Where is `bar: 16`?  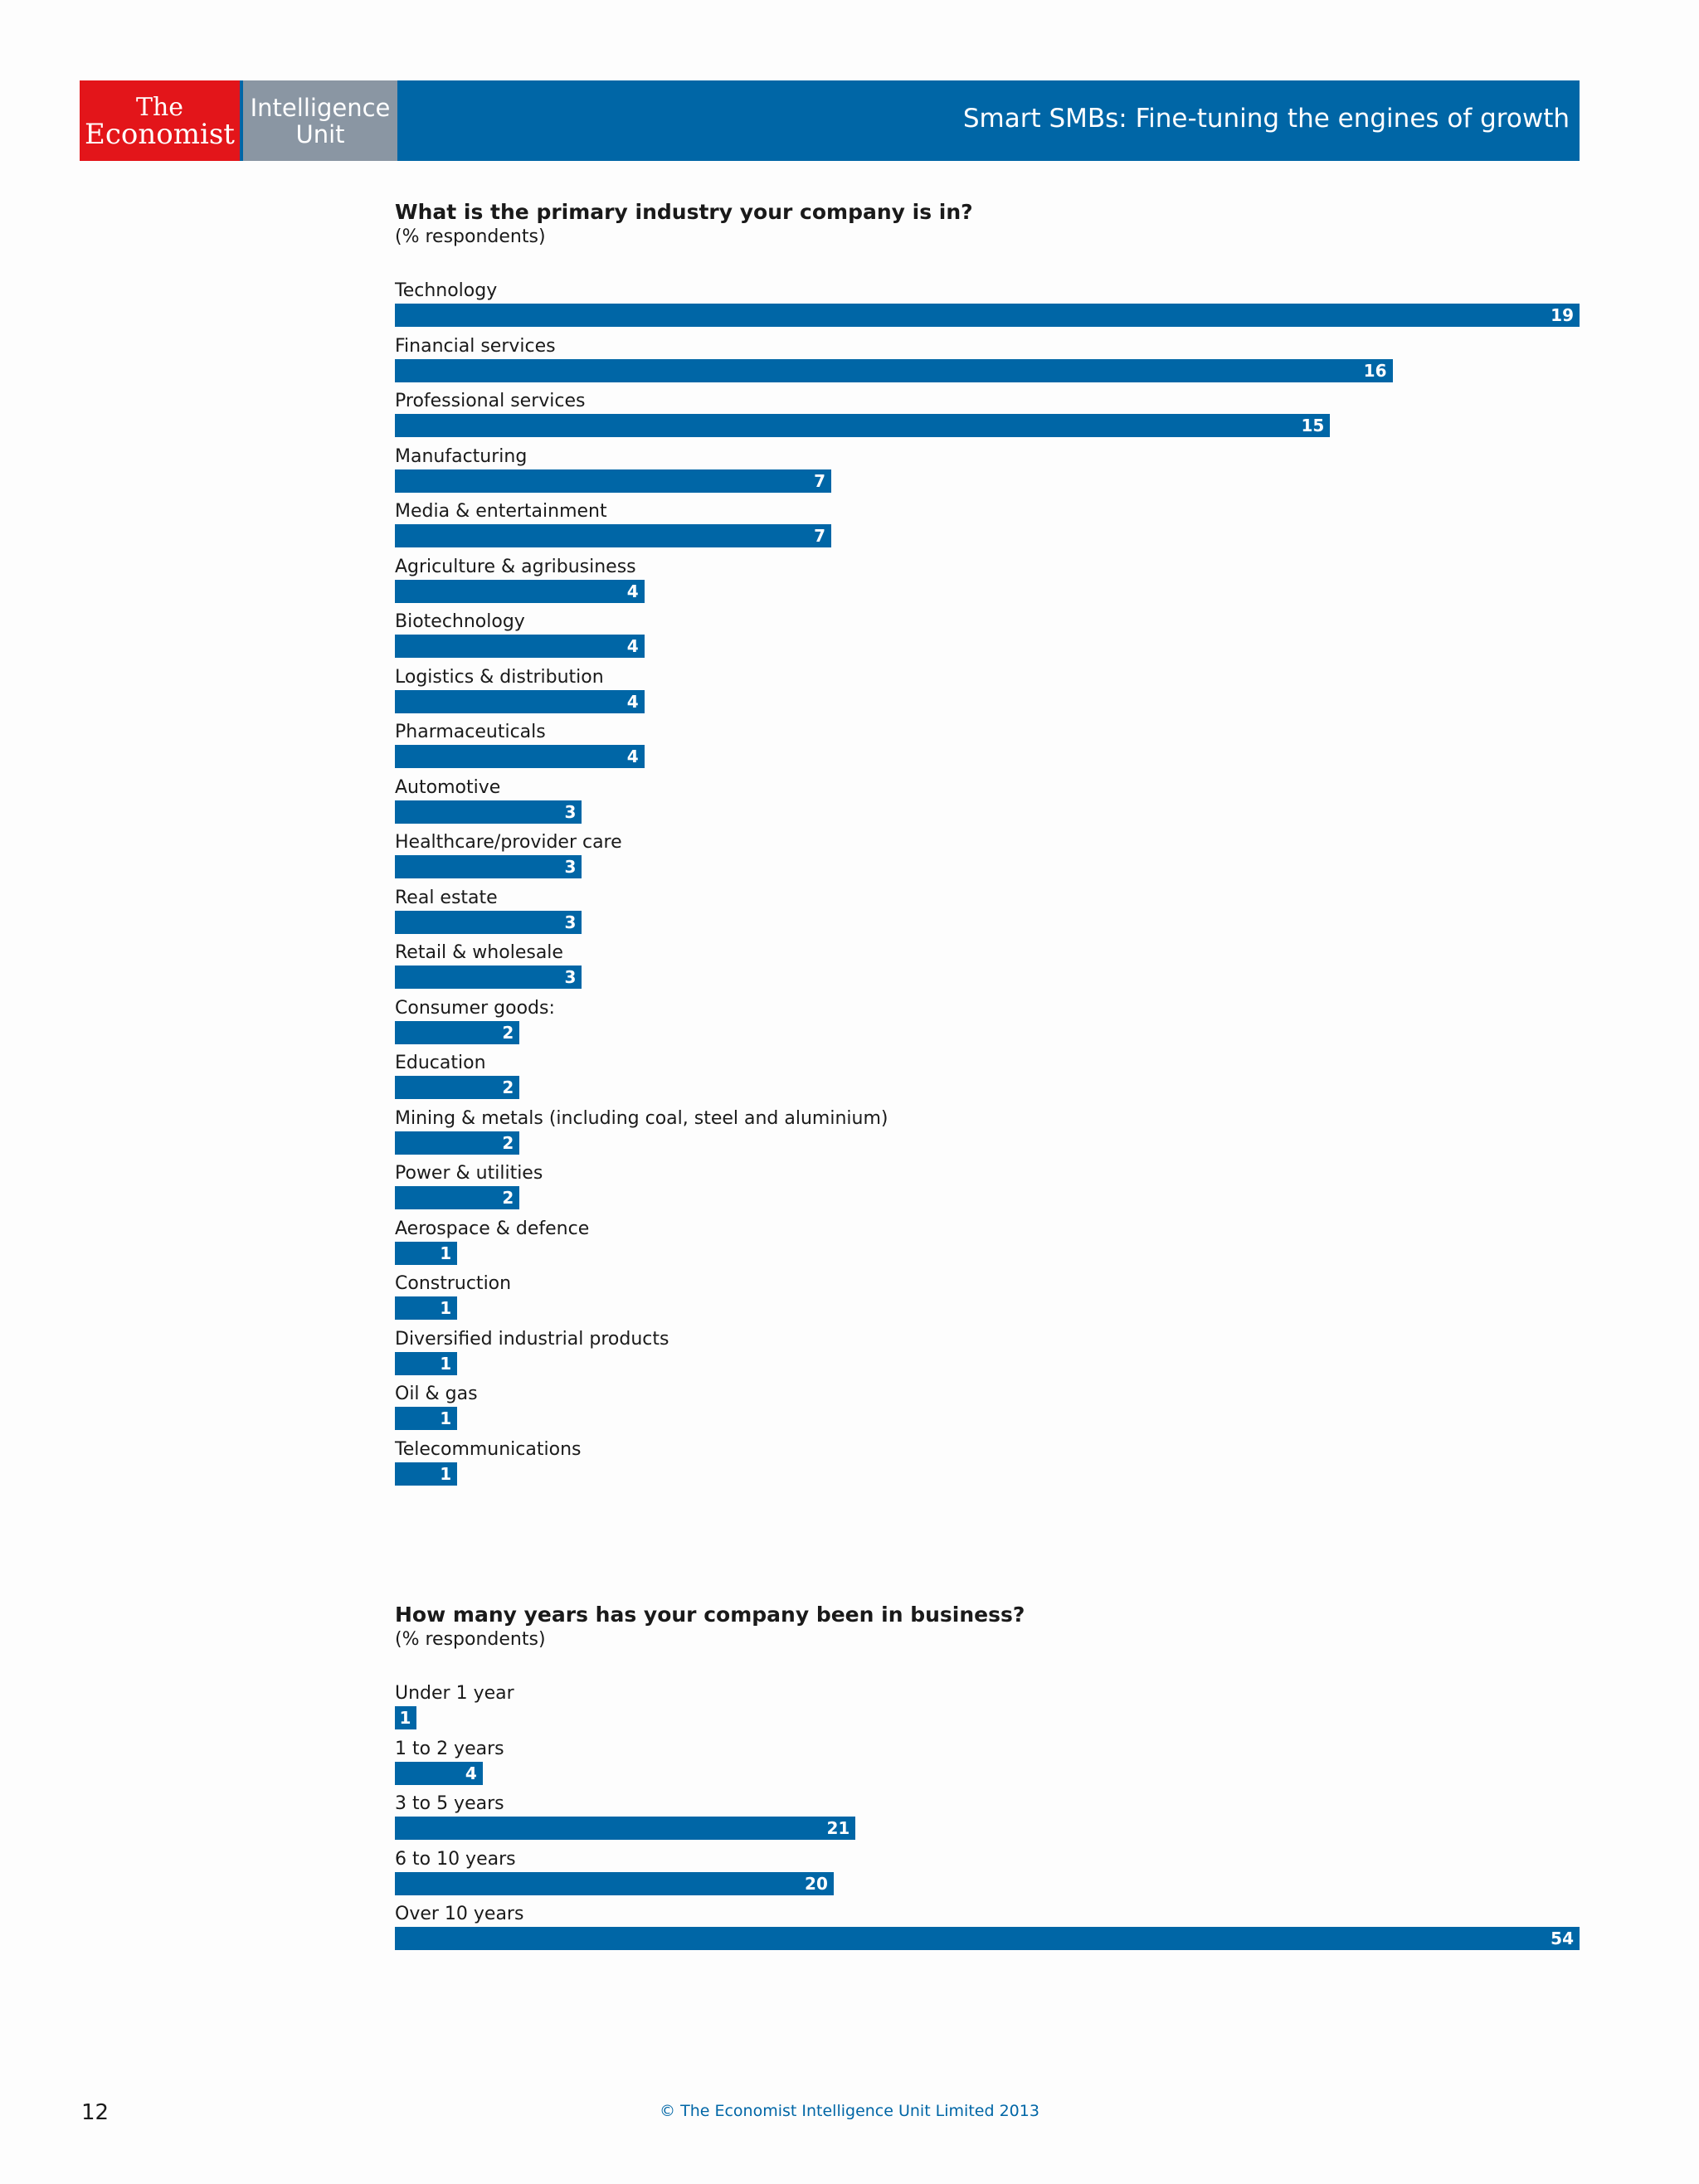 bar: 16 is located at coordinates (894, 370).